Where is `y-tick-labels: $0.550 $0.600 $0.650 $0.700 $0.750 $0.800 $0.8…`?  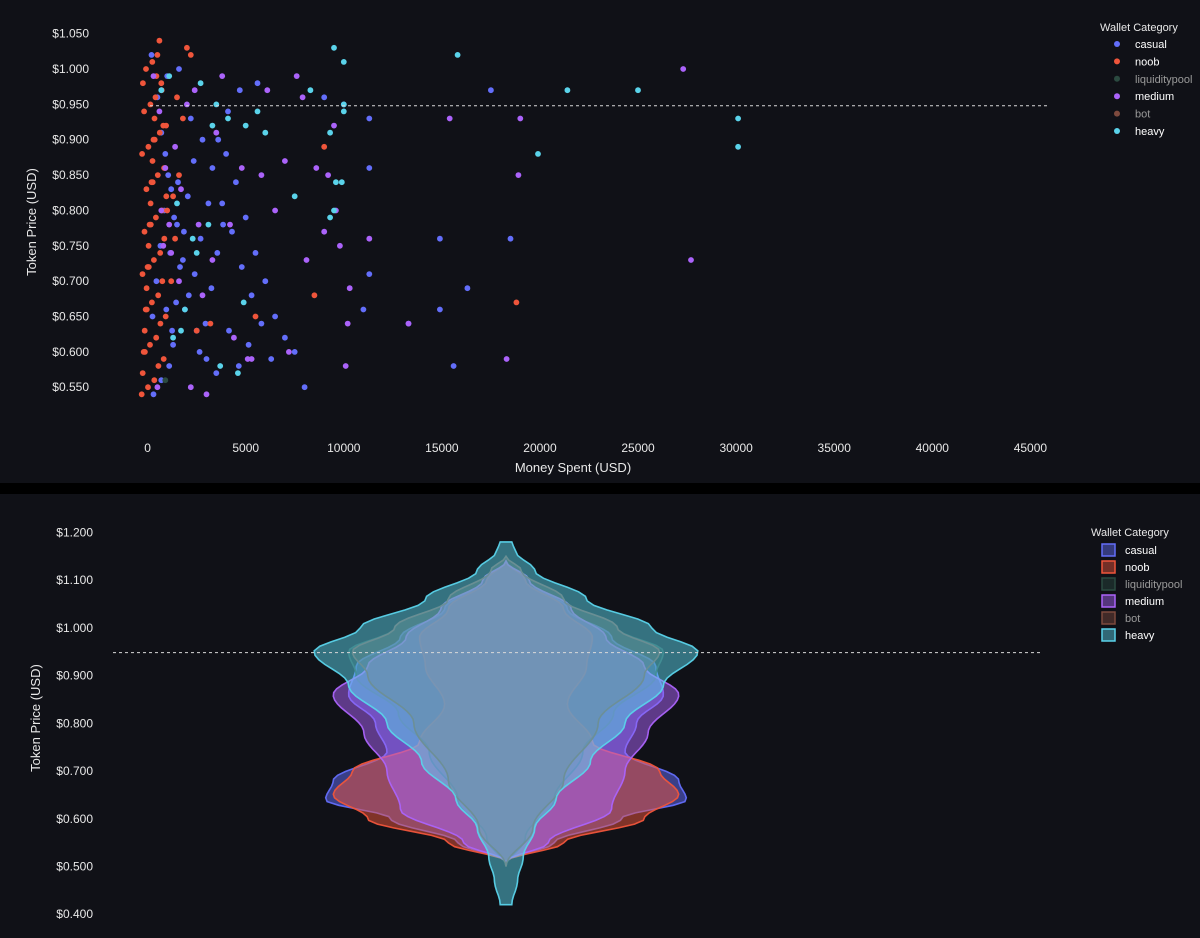
y-tick-labels: $0.550 $0.600 $0.650 $0.700 $0.750 $0.800 $0.8… is located at coordinates (70, 211).